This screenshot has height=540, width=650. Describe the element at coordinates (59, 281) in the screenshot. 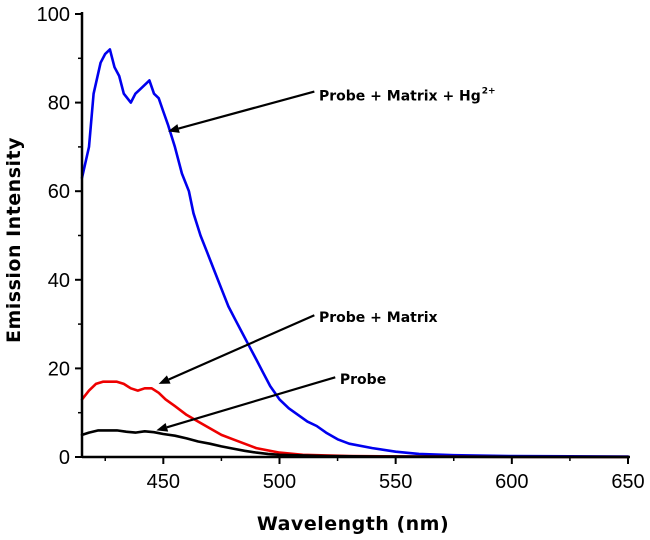

I see `y-tick-label: 40` at that location.